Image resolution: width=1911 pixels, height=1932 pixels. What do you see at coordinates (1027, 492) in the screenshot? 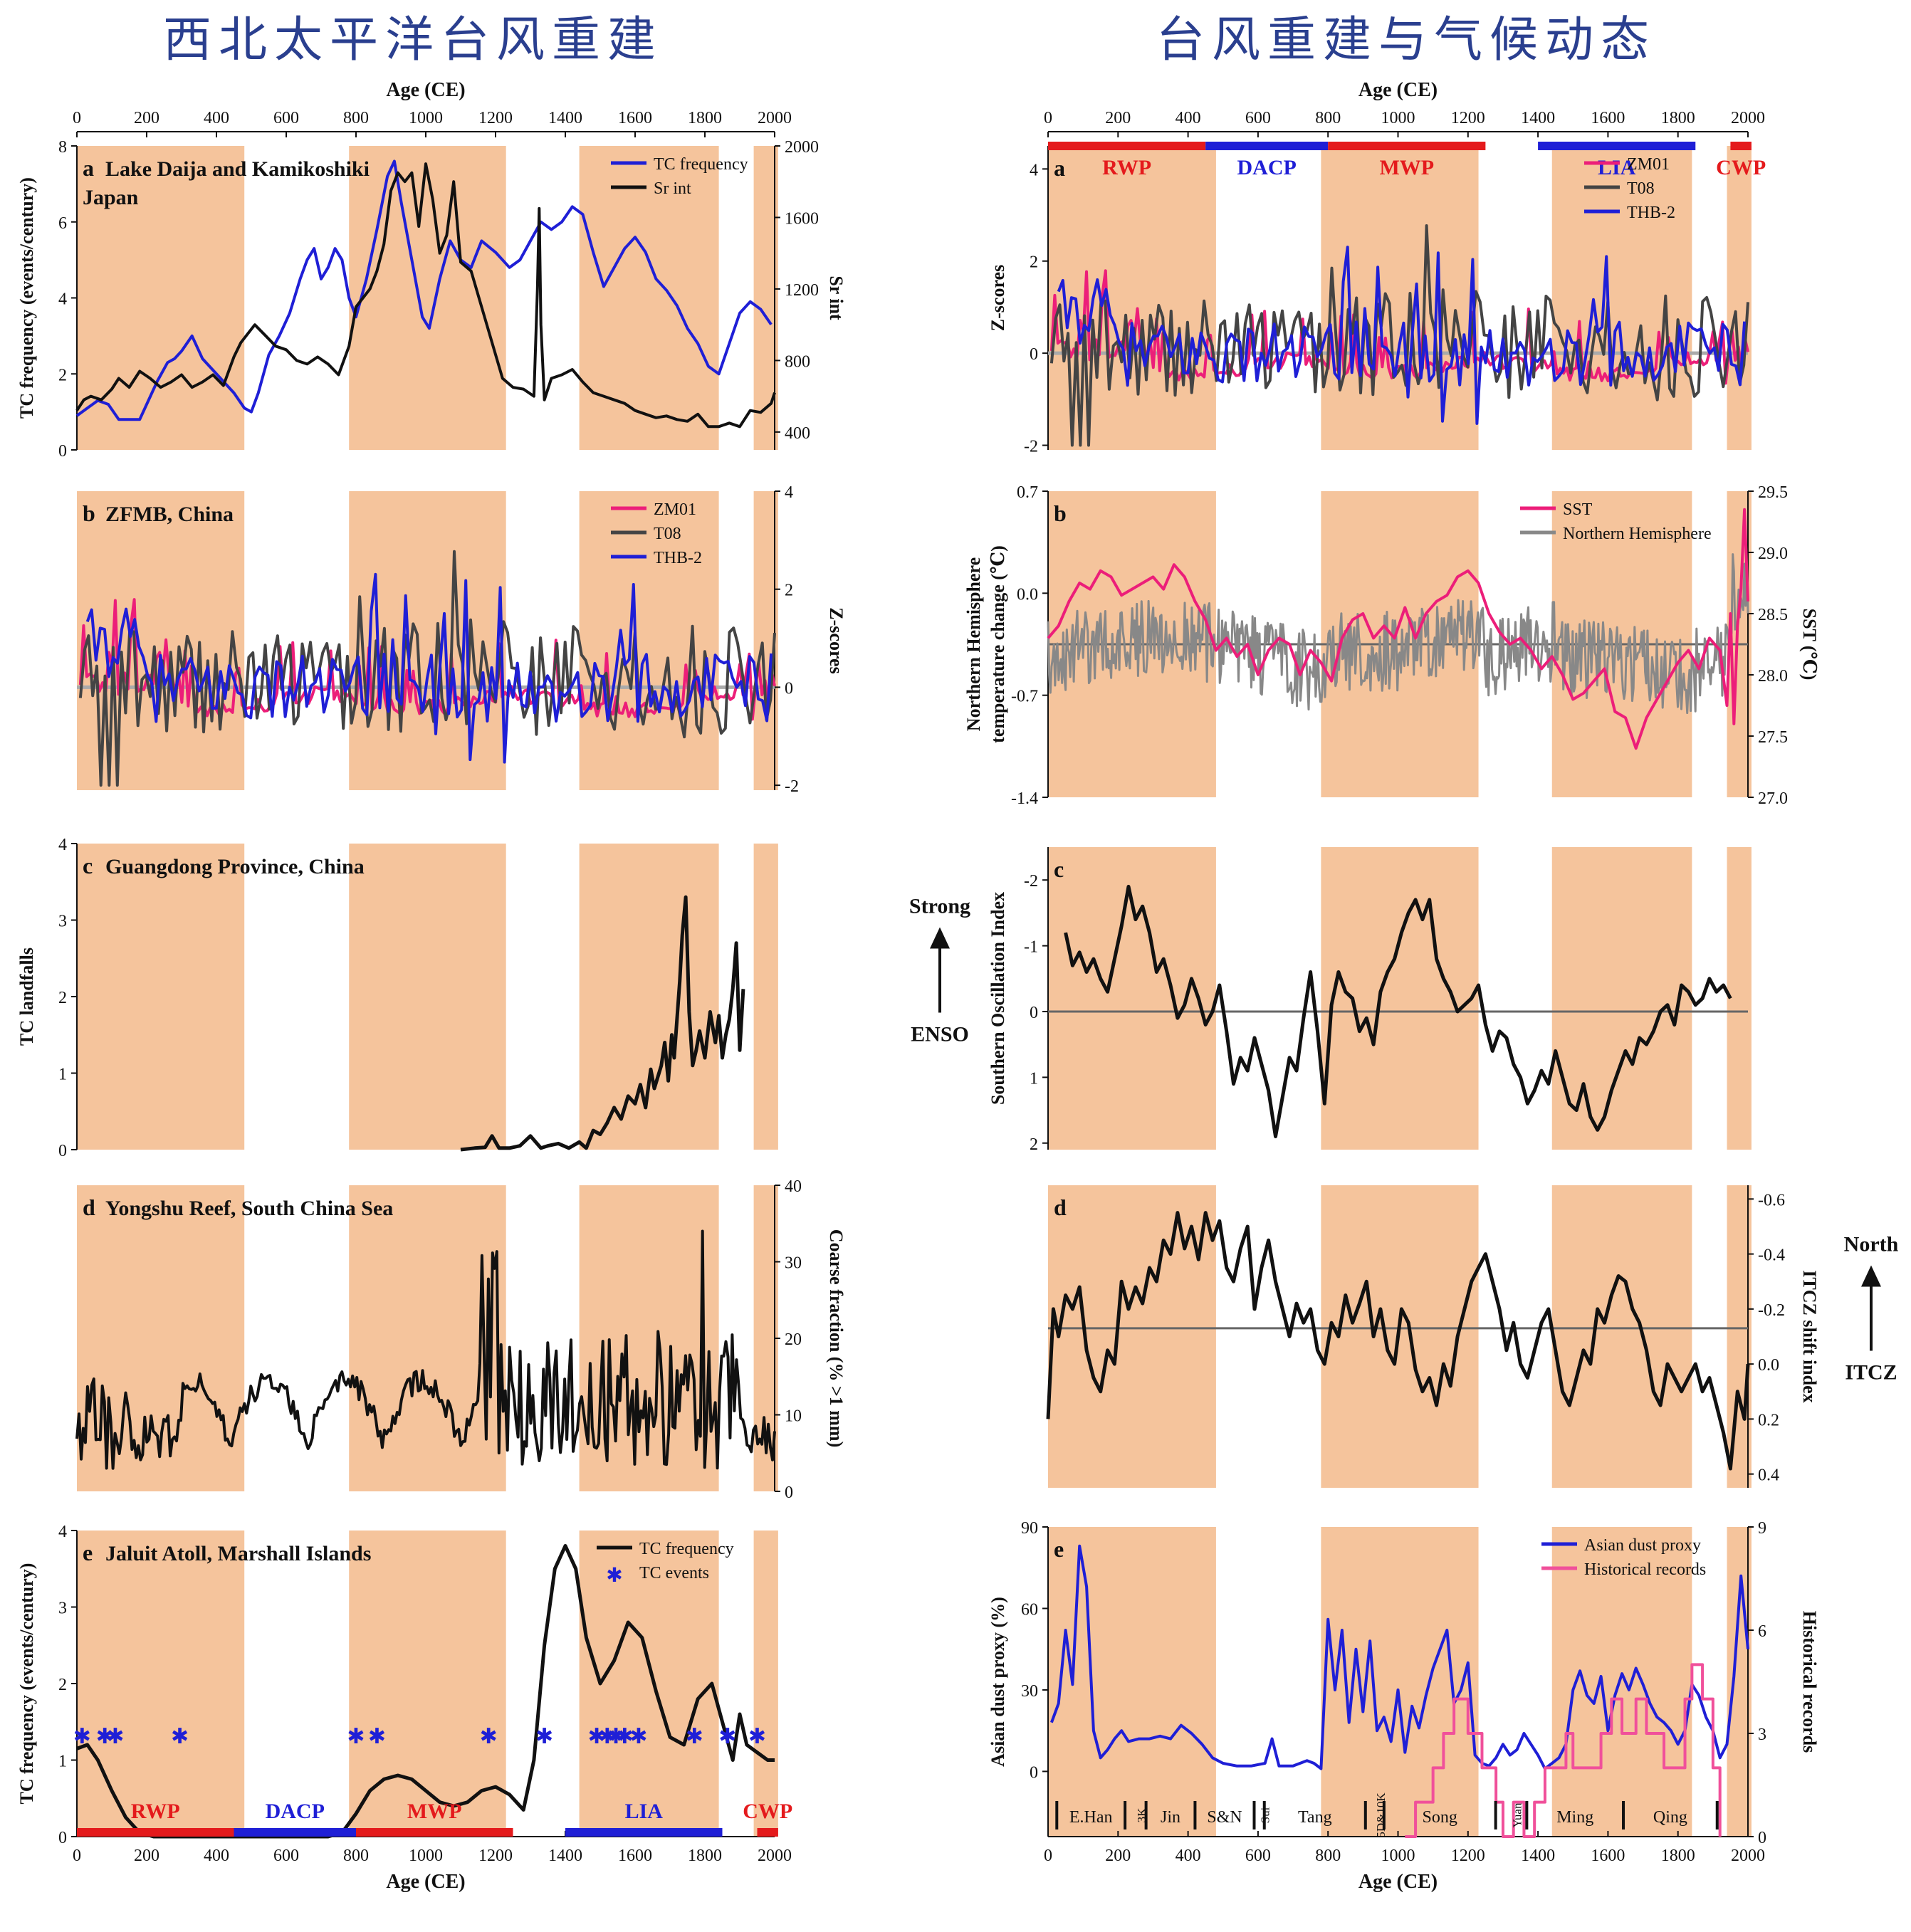
I see `y-tick-label: 0.7` at bounding box center [1027, 492].